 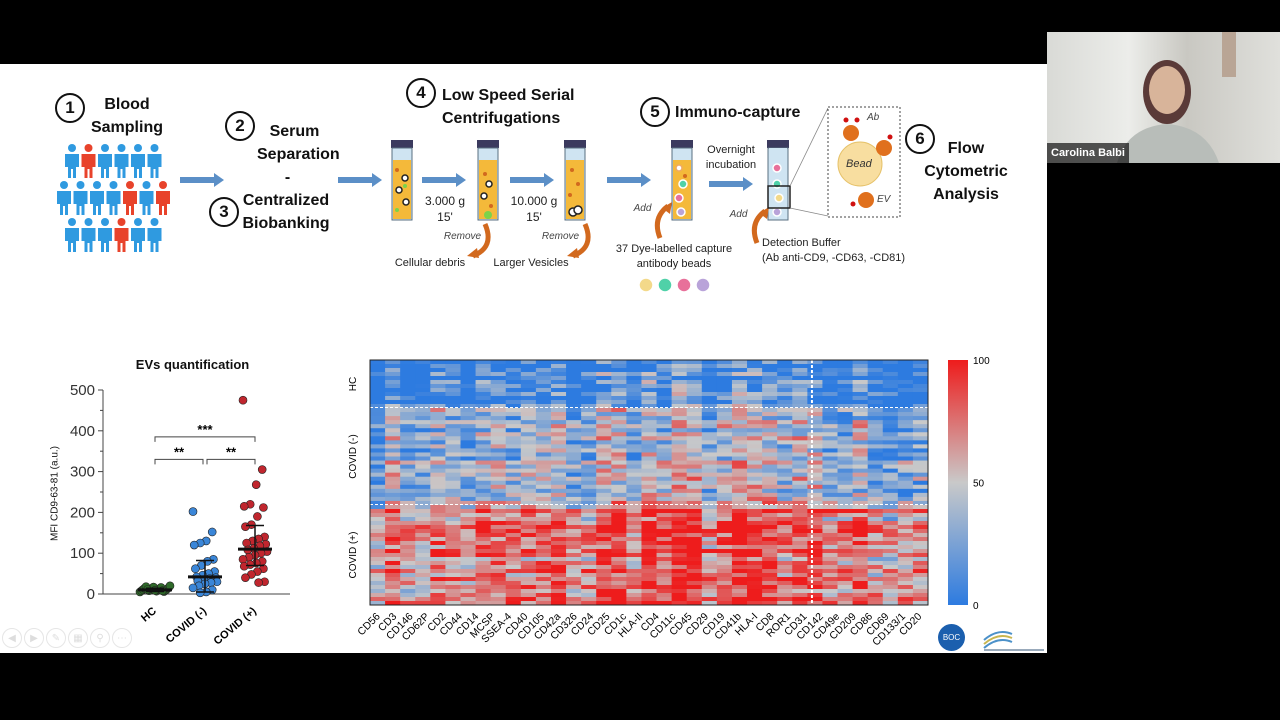 I want to click on tube-liquid, so click(x=575, y=189).